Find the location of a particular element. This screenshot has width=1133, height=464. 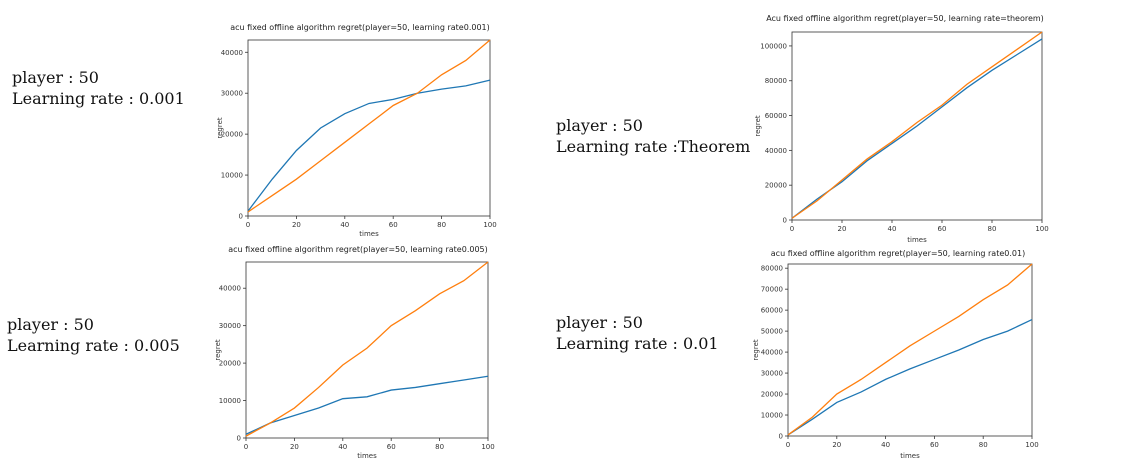

y-tick-label: 100000 is located at coordinates (773, 46).